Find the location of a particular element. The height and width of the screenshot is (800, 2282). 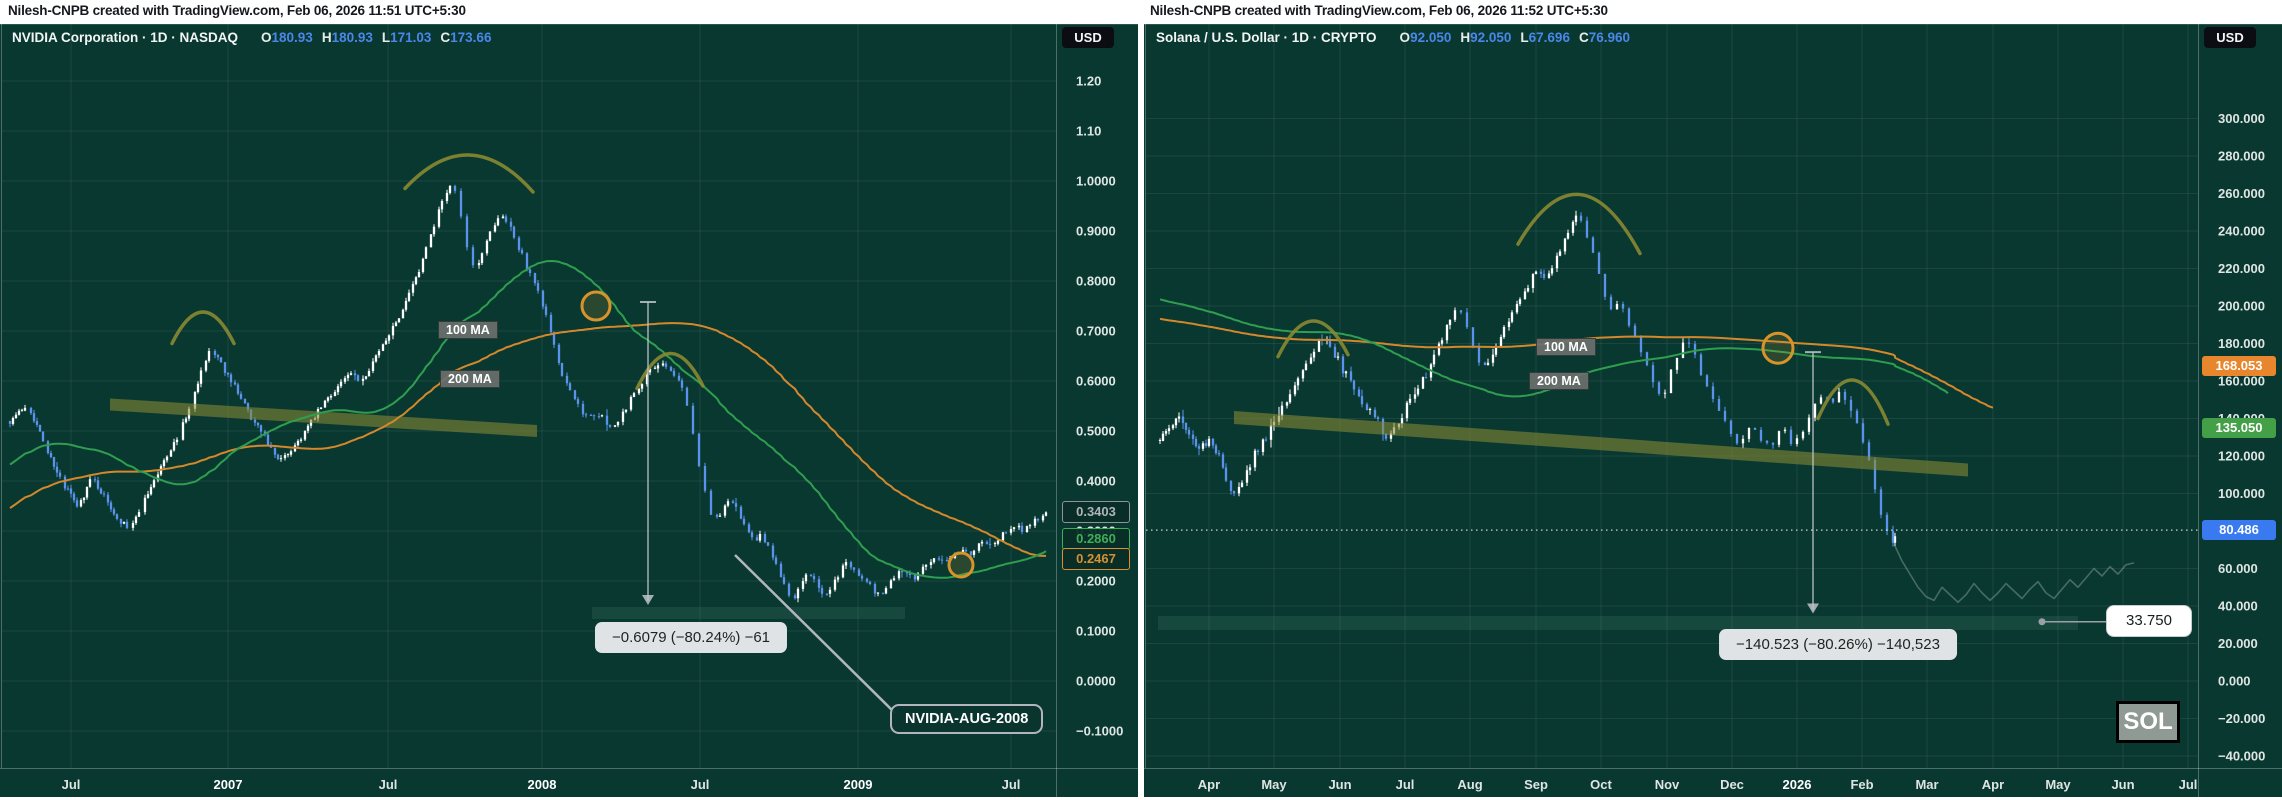

price-flag-label: 33.750 is located at coordinates (2149, 621).